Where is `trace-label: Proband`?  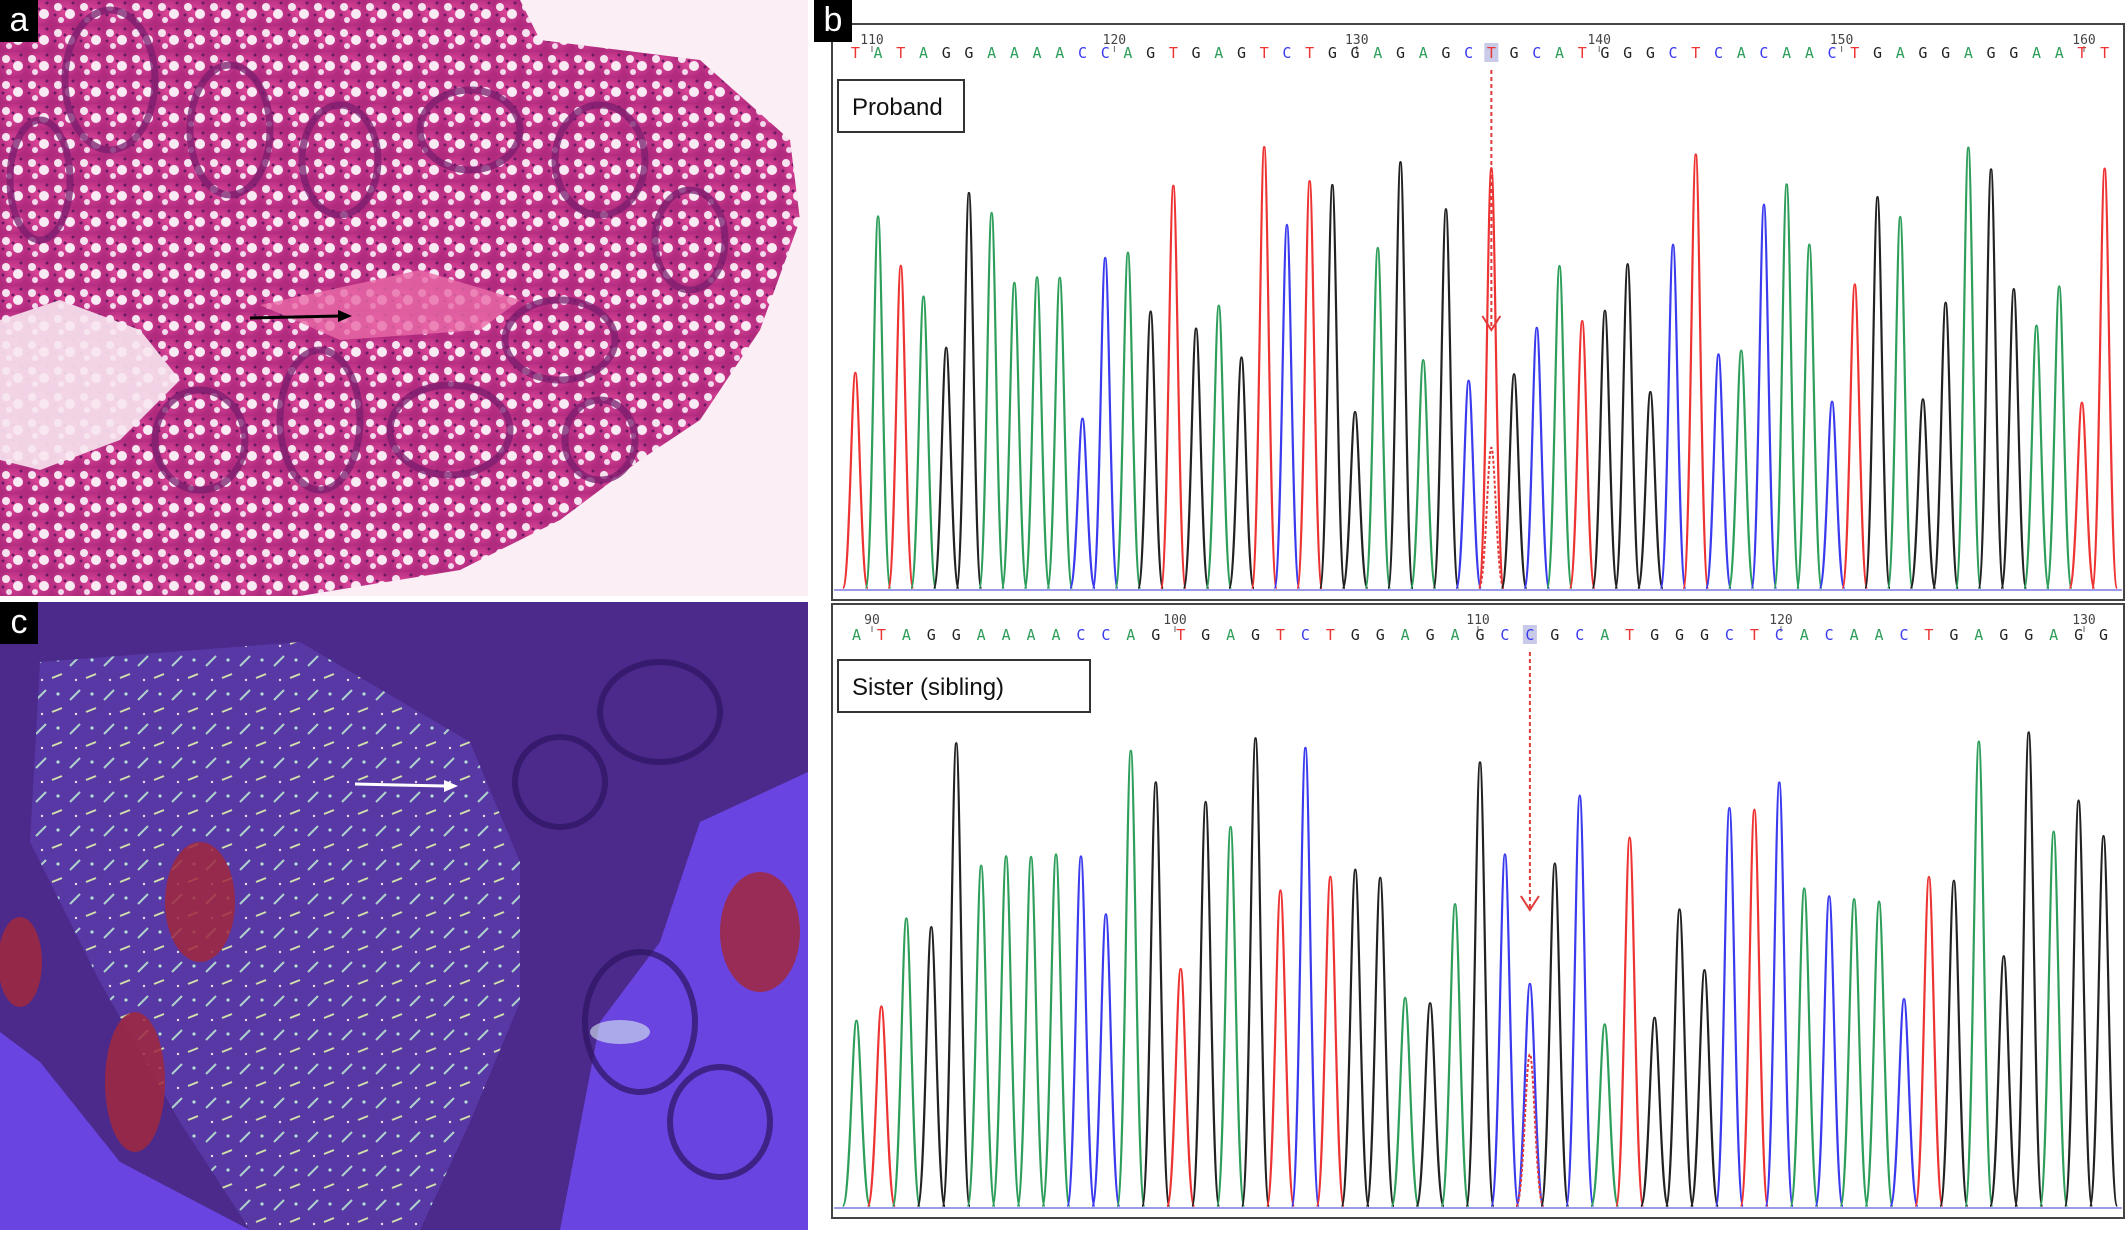
trace-label: Proband is located at coordinates (897, 107).